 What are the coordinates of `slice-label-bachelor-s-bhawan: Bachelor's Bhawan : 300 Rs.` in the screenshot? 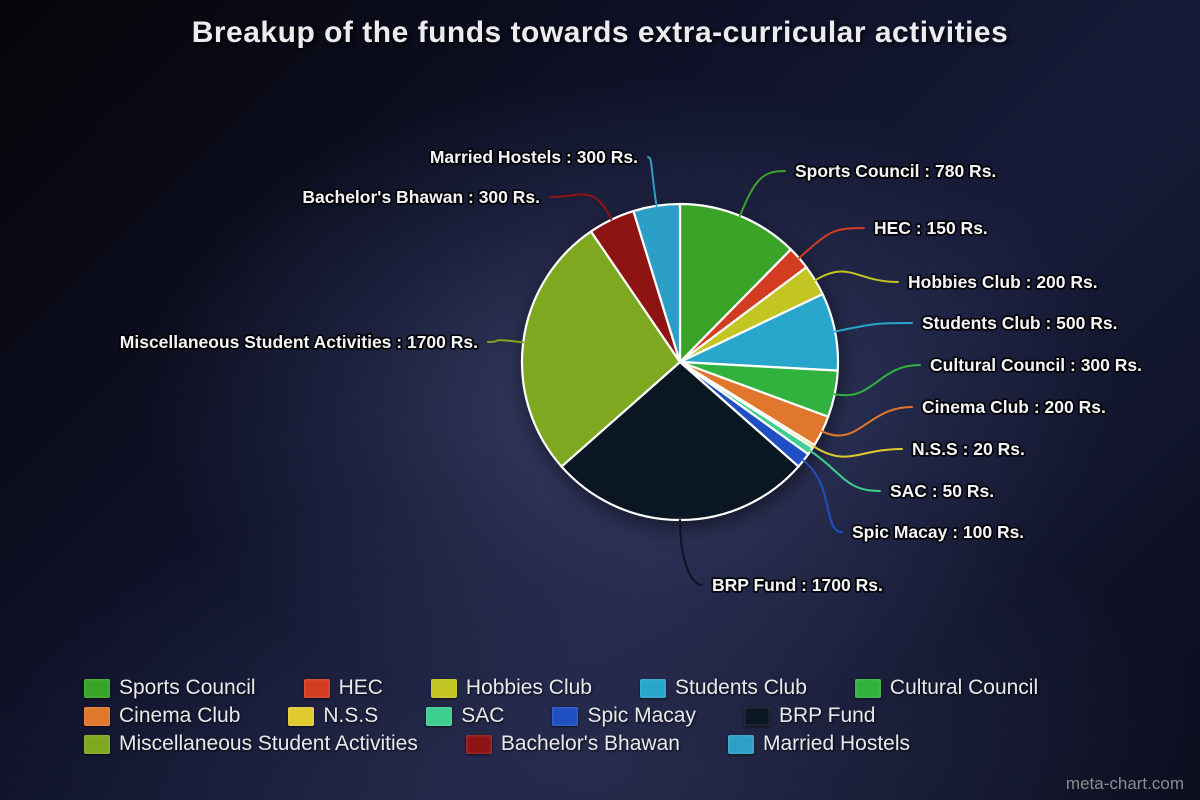 It's located at (421, 197).